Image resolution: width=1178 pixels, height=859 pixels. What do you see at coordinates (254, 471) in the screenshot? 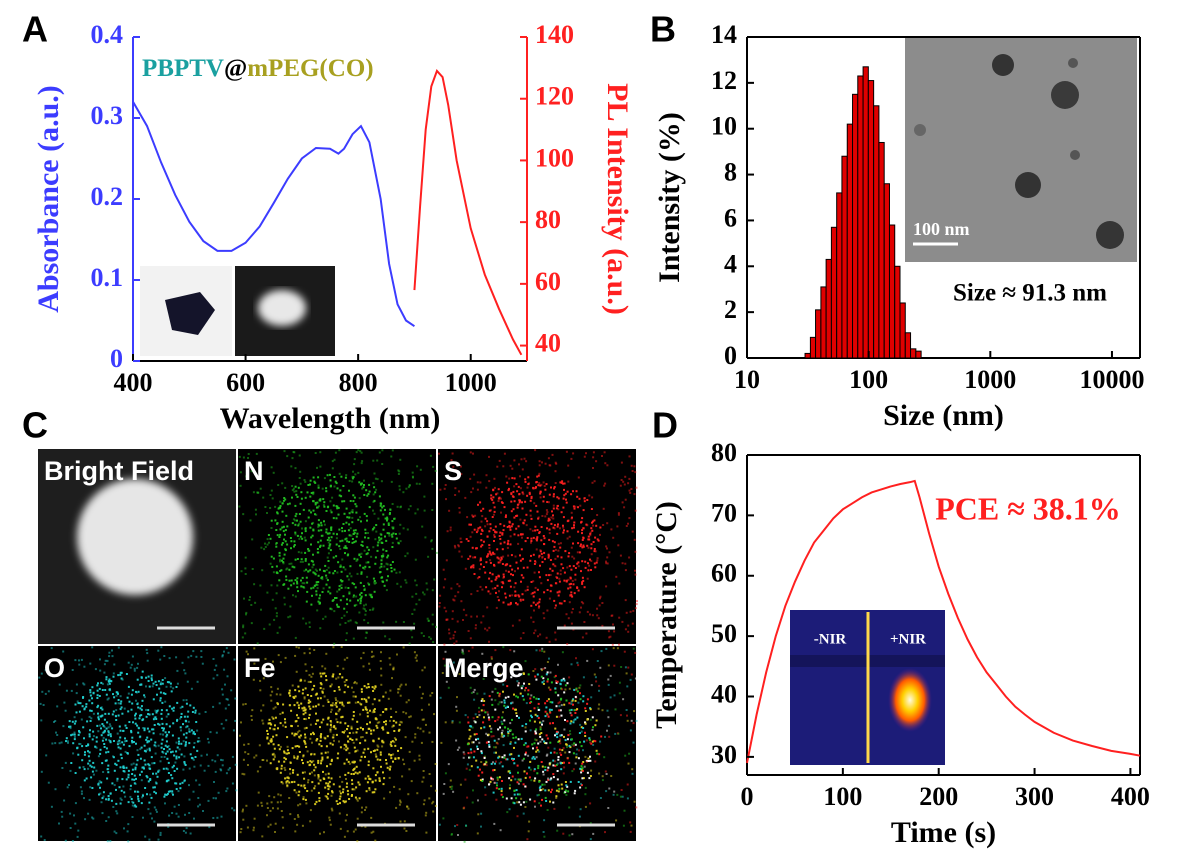
I see `micrograph-label: N` at bounding box center [254, 471].